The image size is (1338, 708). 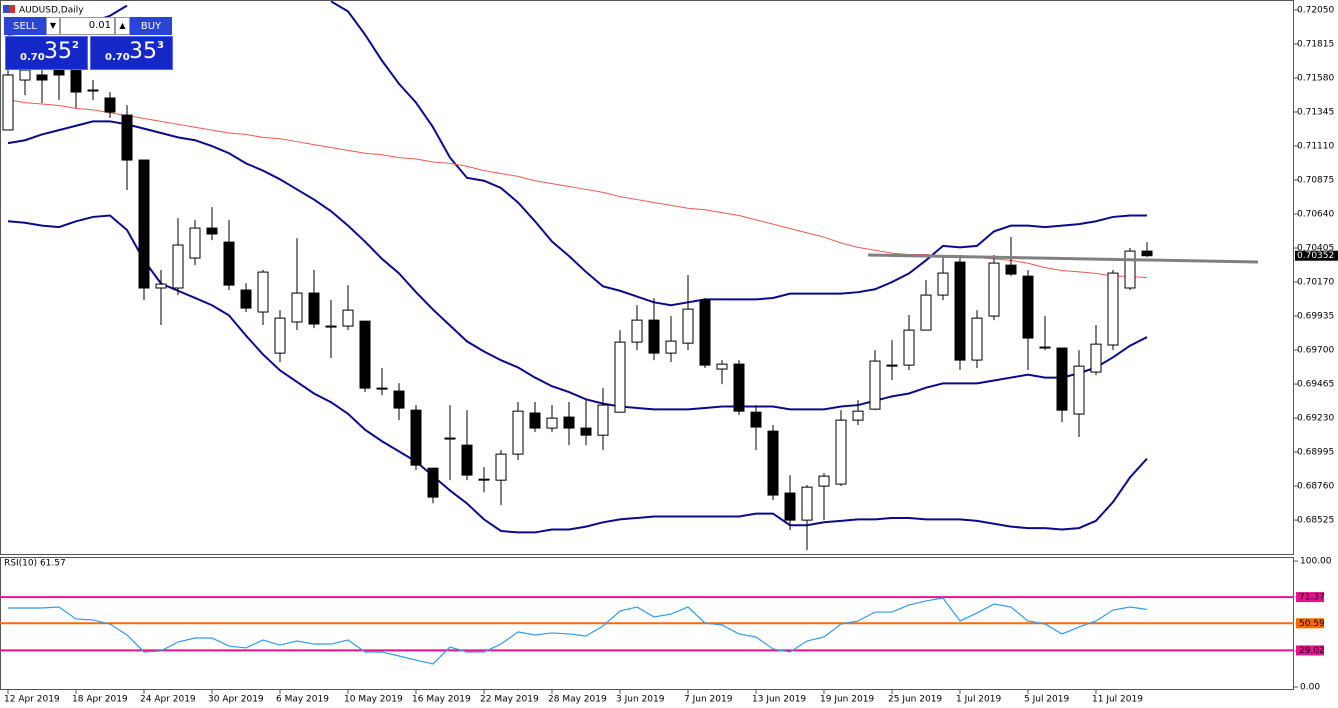 I want to click on y-tick-label: 0.69935, so click(x=1315, y=317).